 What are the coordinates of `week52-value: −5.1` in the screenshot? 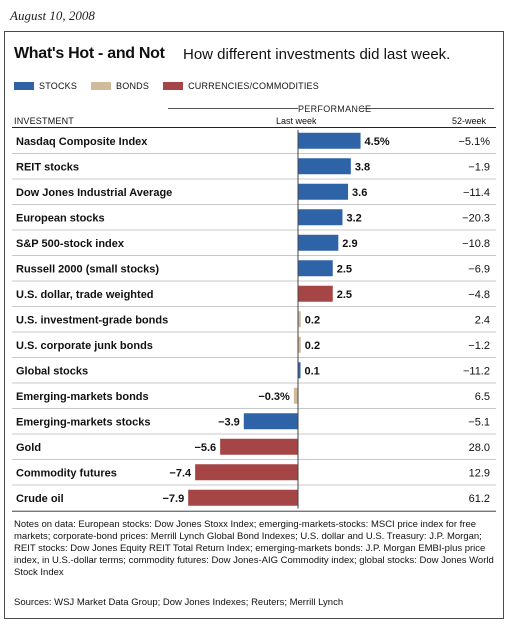 It's located at (479, 422).